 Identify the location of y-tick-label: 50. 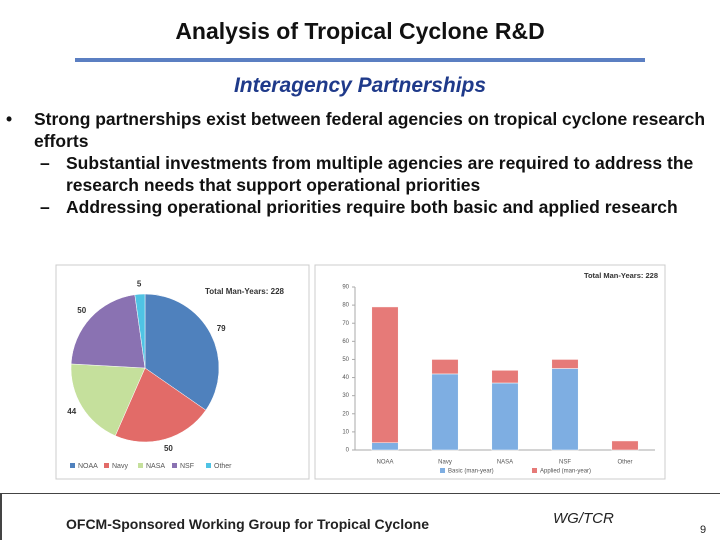
(345, 360).